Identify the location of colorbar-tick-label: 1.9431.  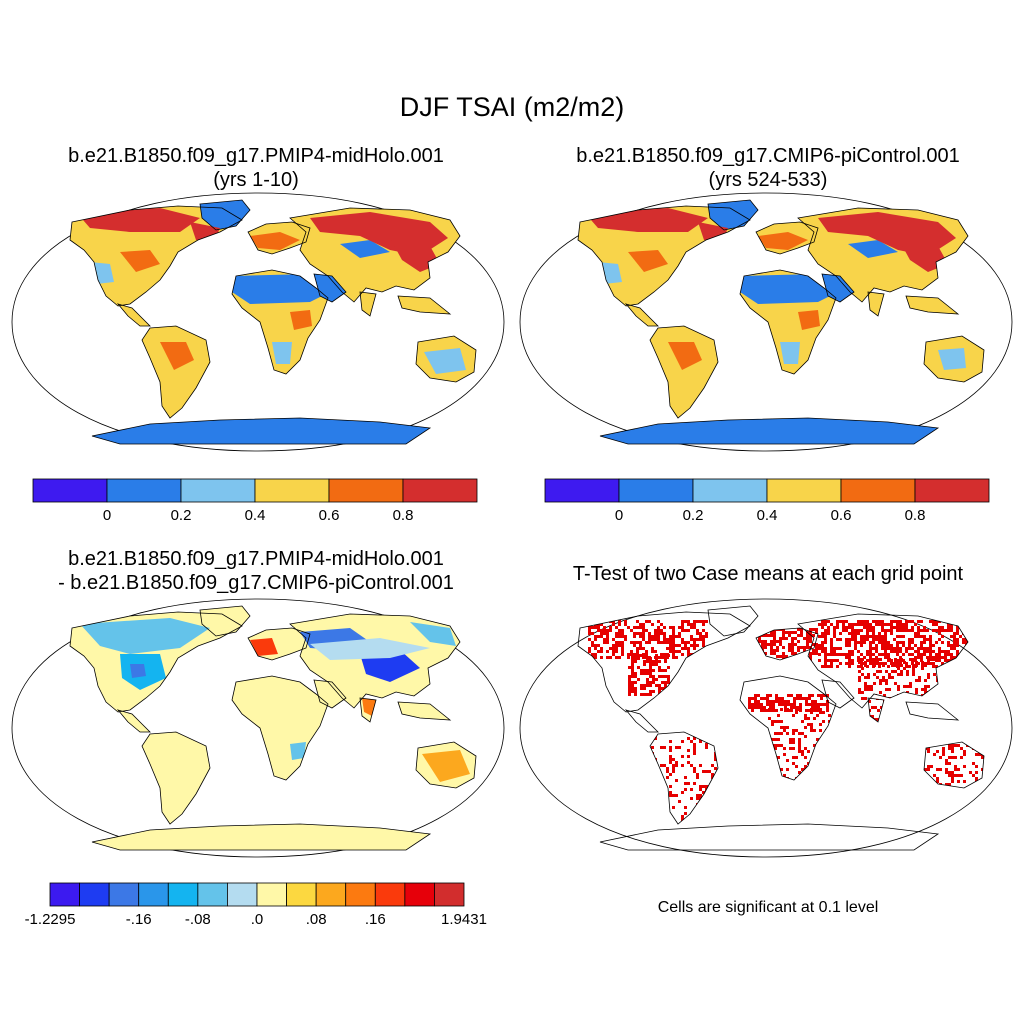
(464, 919).